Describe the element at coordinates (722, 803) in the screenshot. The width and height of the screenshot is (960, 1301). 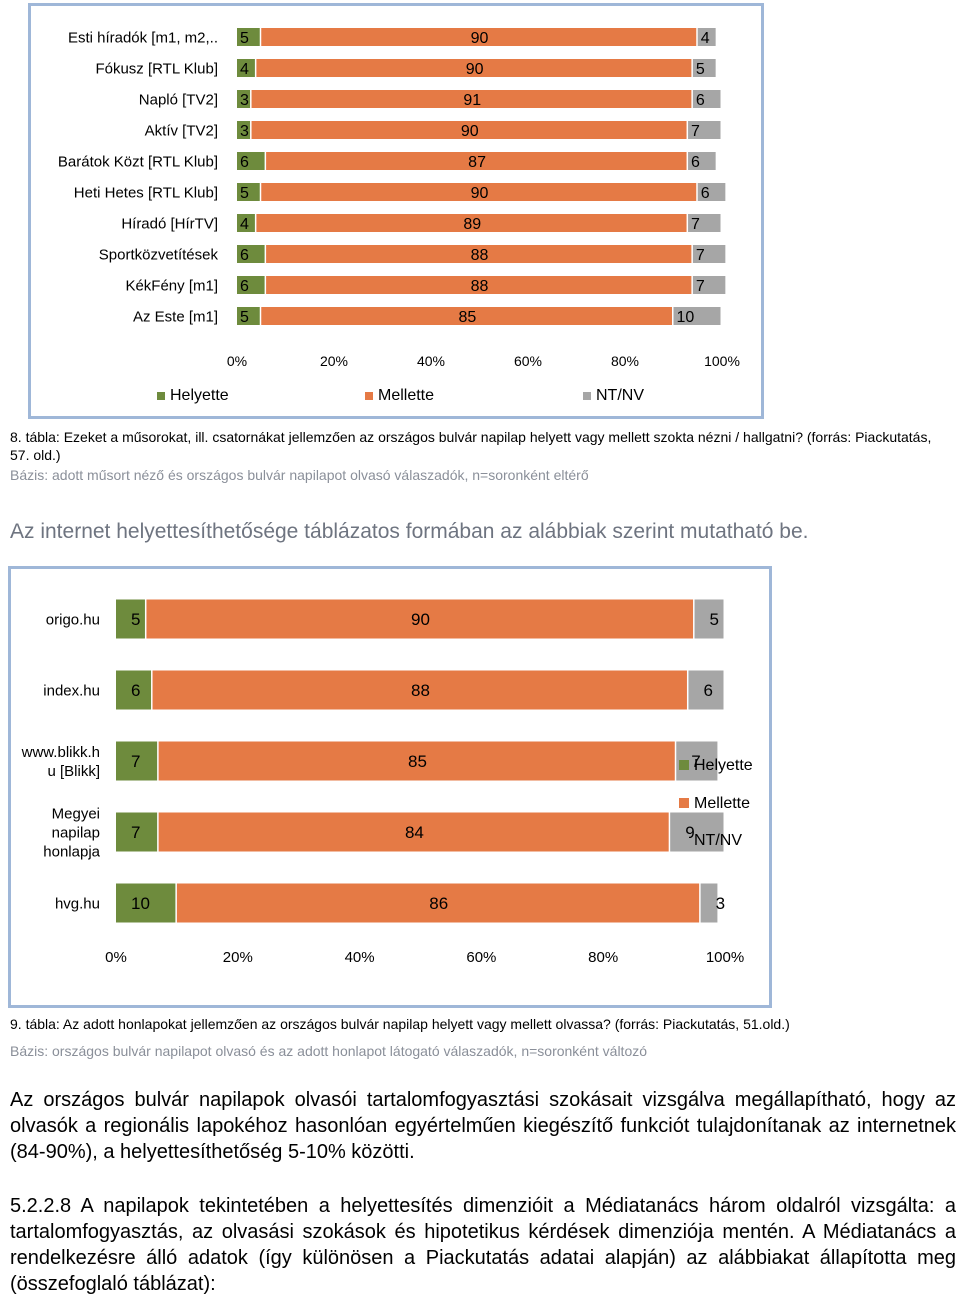
I see `legend-label: Mellette` at that location.